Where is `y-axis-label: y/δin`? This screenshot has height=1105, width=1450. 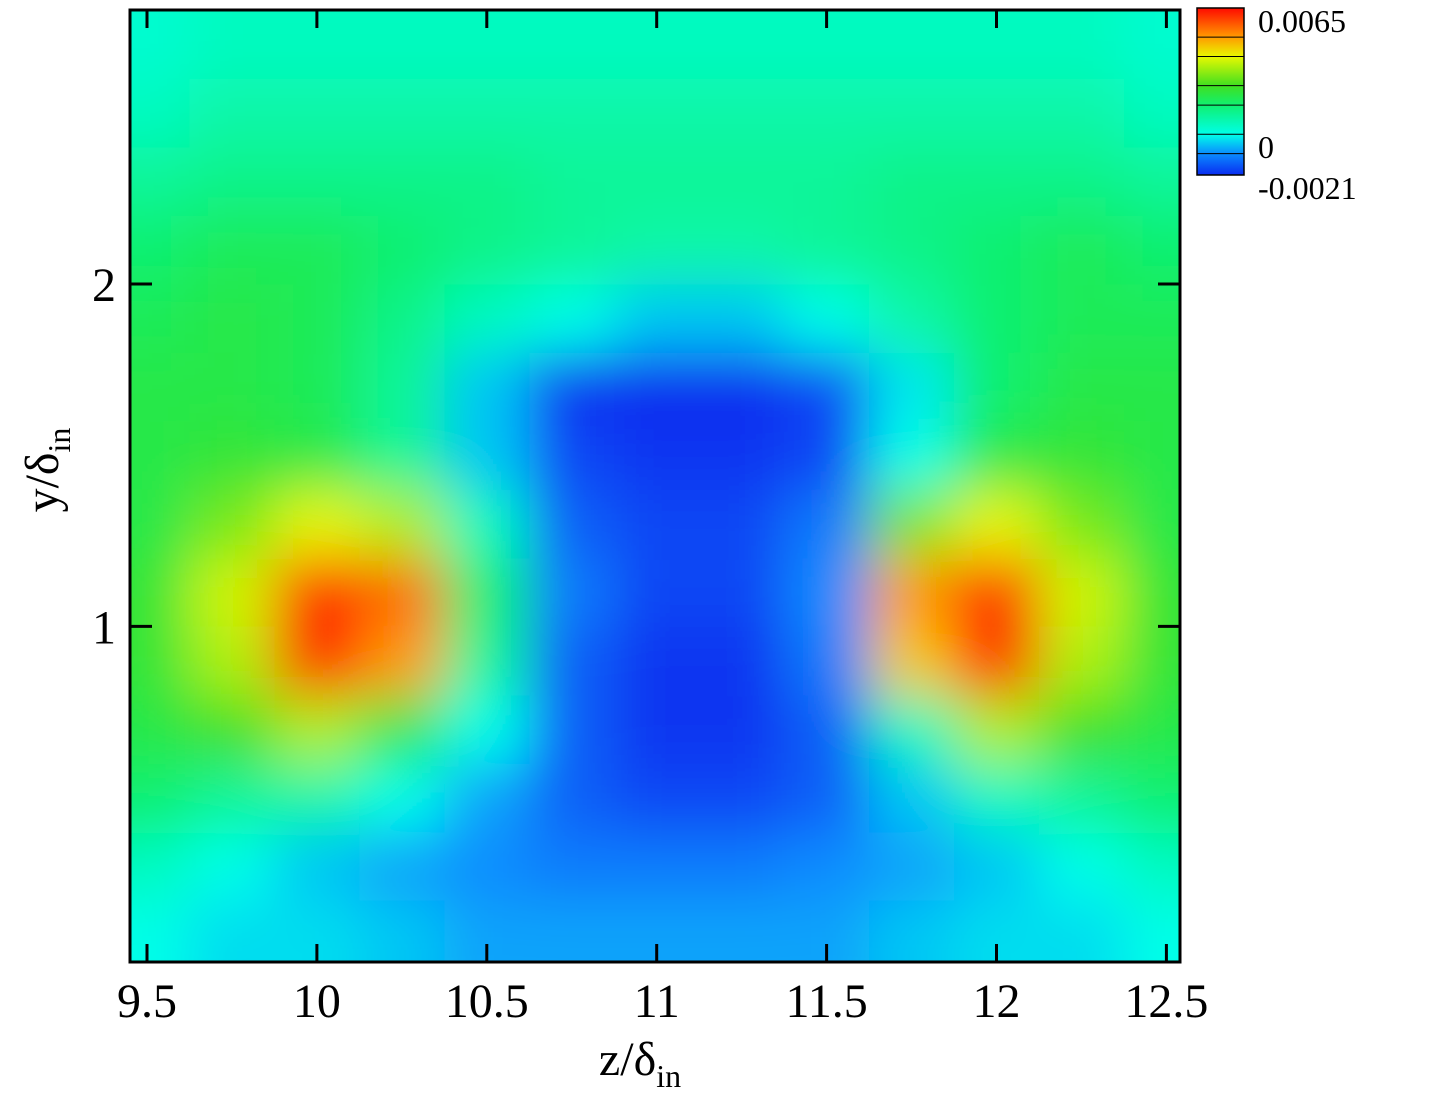 y-axis-label: y/δin is located at coordinates (46, 470).